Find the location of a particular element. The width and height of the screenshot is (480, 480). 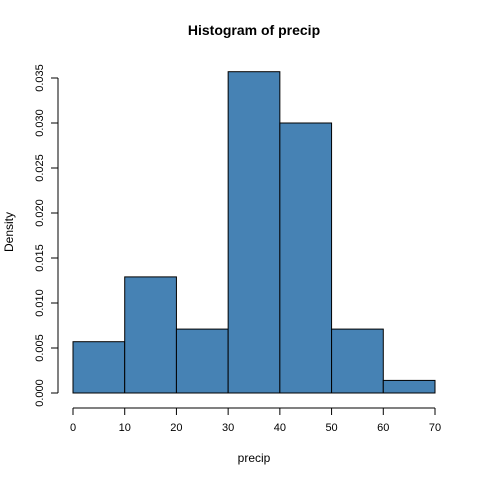

y-tick-label: 0.025 is located at coordinates (40, 168).